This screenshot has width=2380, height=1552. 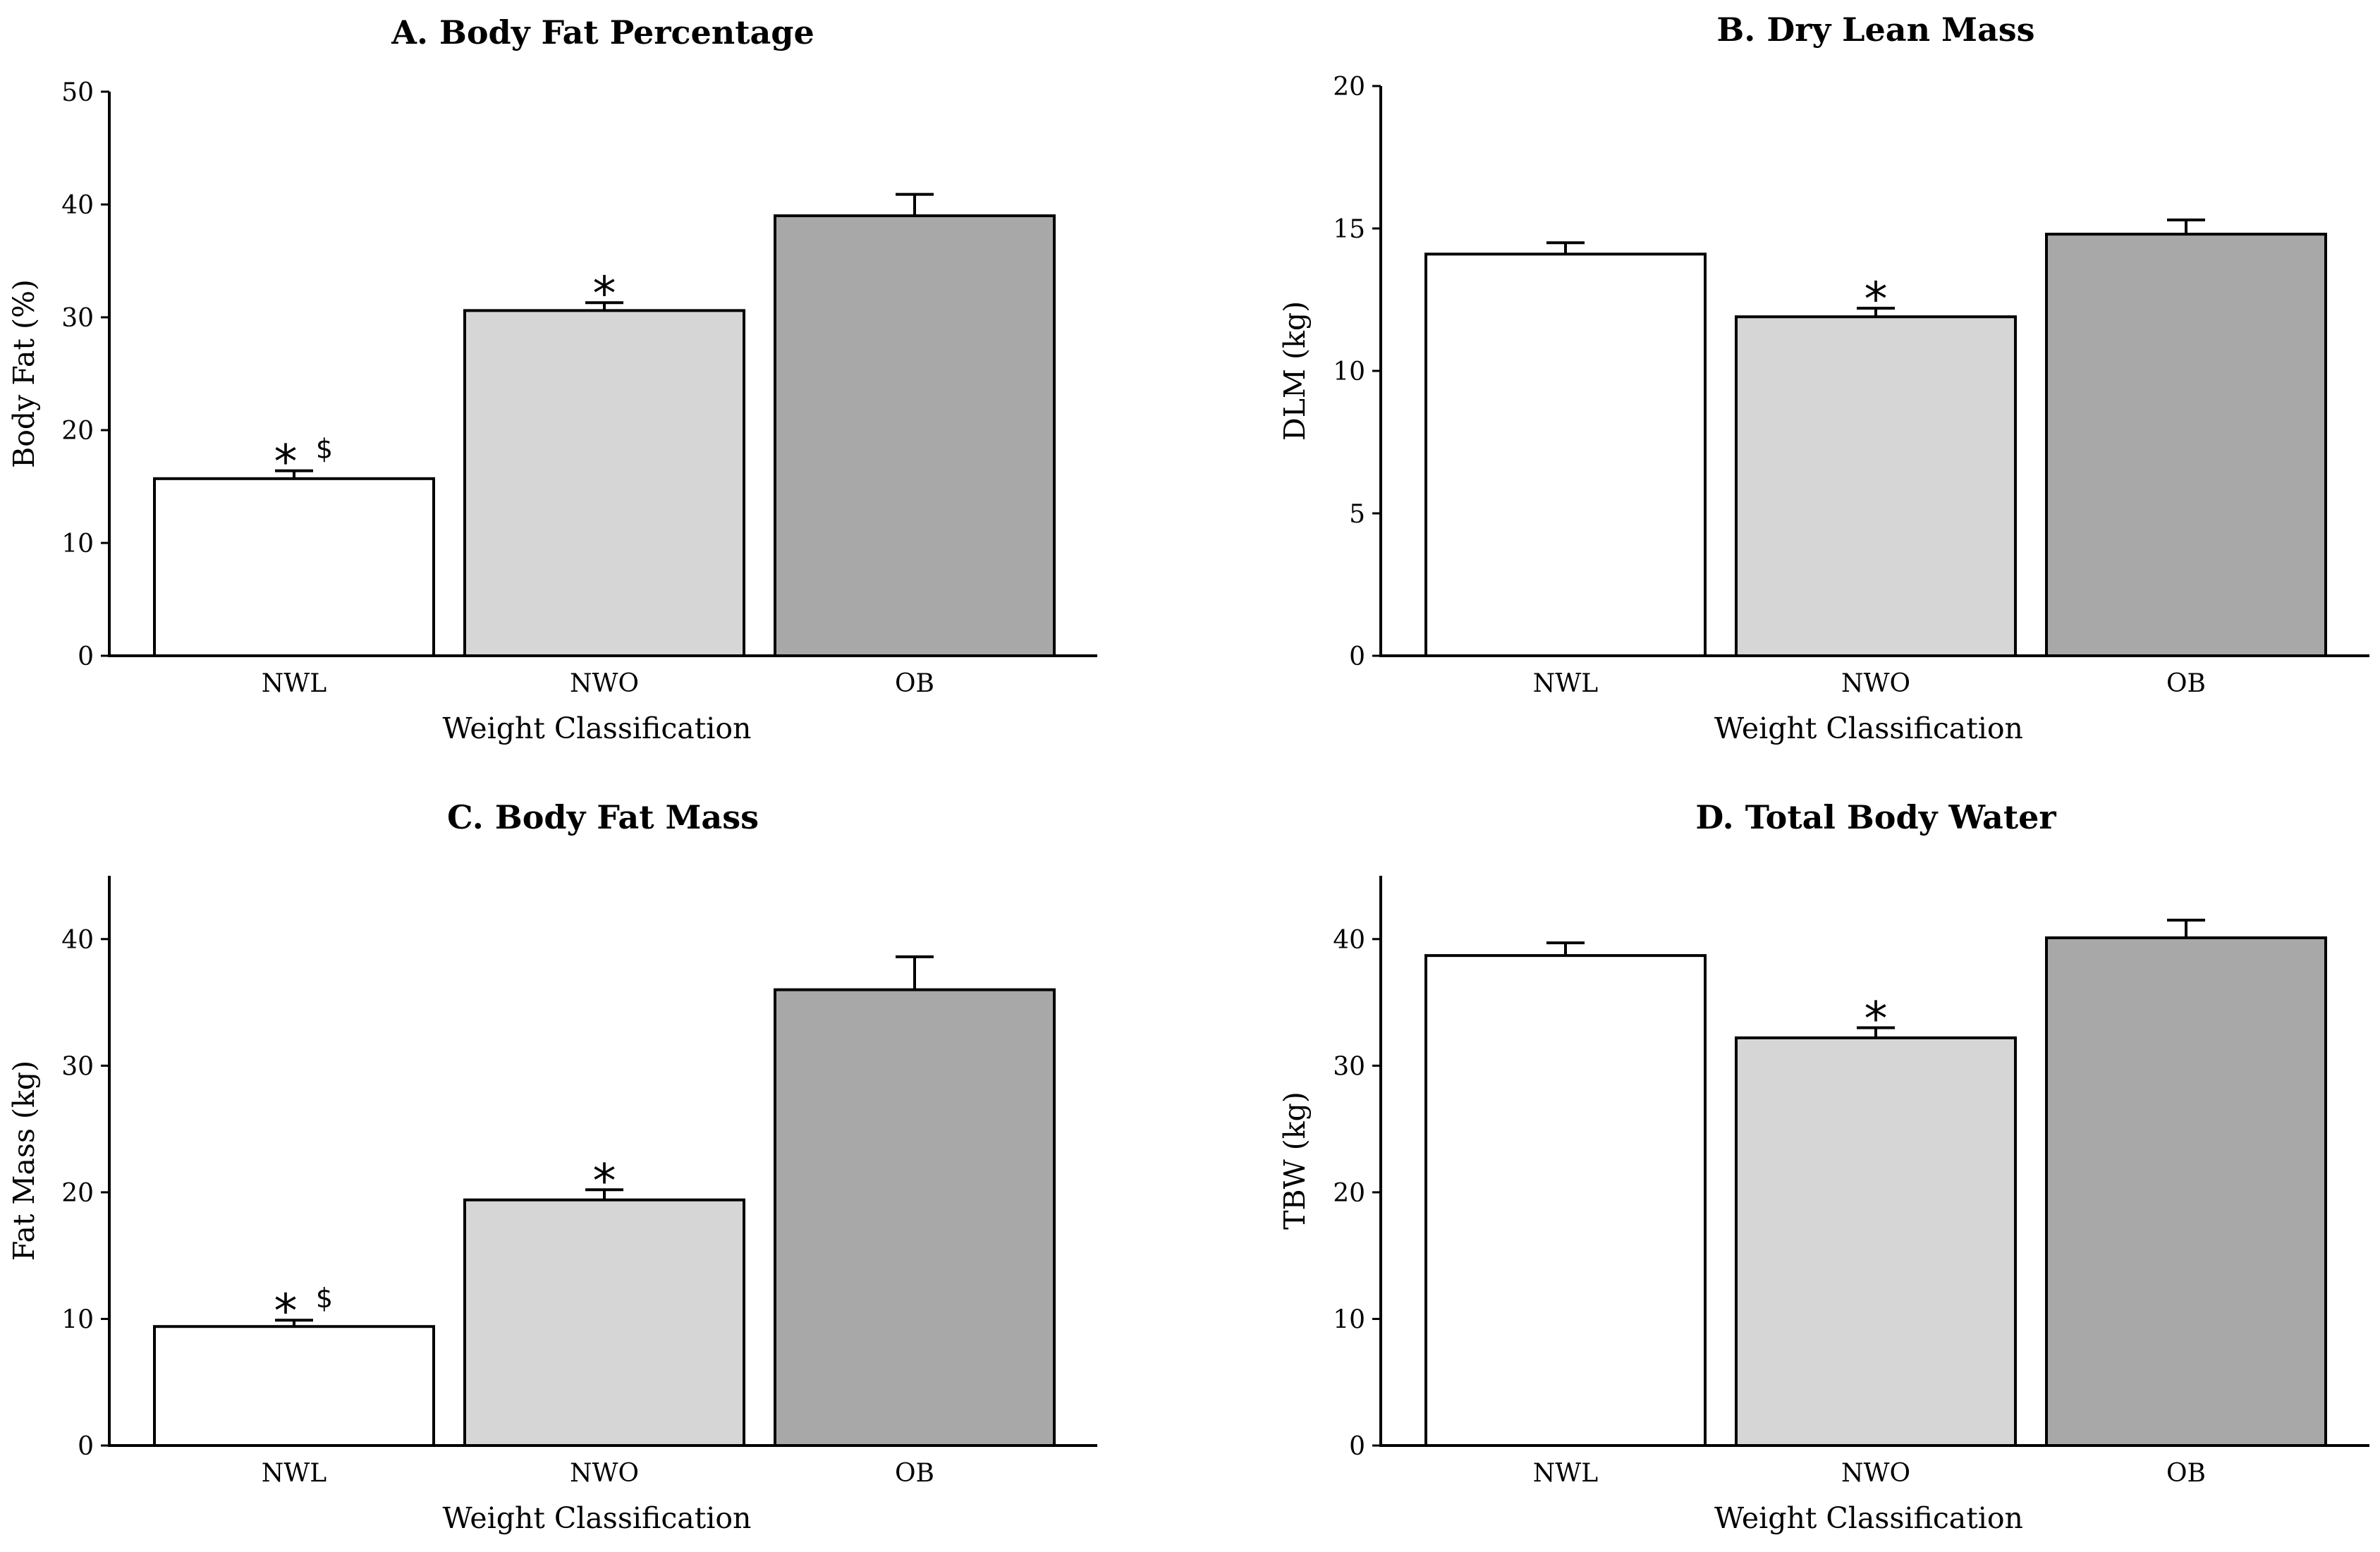 I want to click on y-tick-label: 5, so click(x=1357, y=514).